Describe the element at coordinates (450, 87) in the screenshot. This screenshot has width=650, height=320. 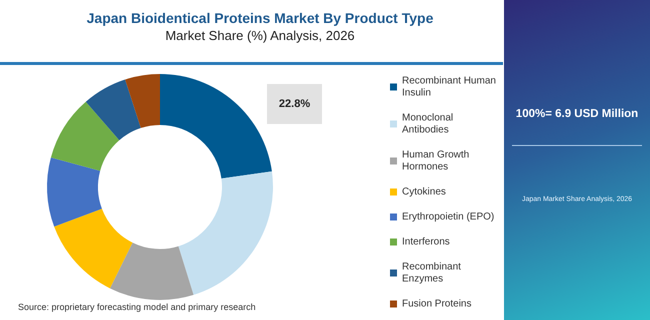
I see `legend-label: Recombinant Human Insulin` at that location.